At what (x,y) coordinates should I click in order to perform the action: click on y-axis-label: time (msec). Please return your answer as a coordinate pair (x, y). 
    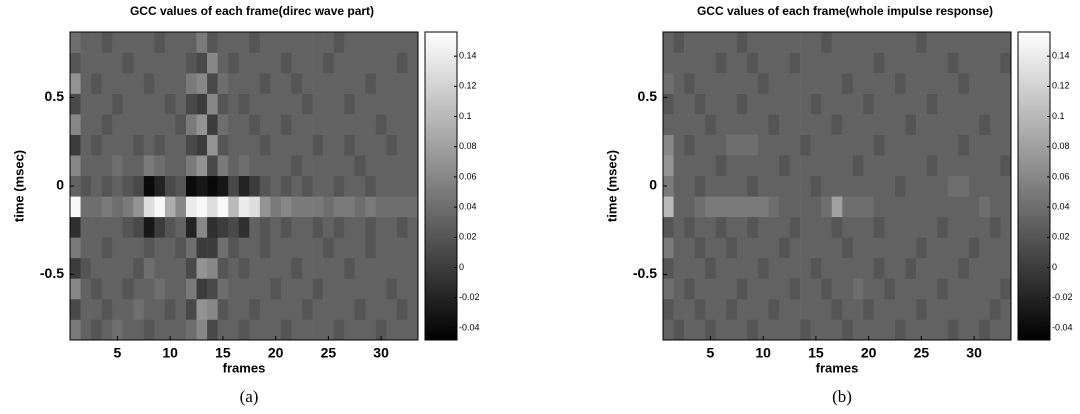
    Looking at the image, I should click on (611, 186).